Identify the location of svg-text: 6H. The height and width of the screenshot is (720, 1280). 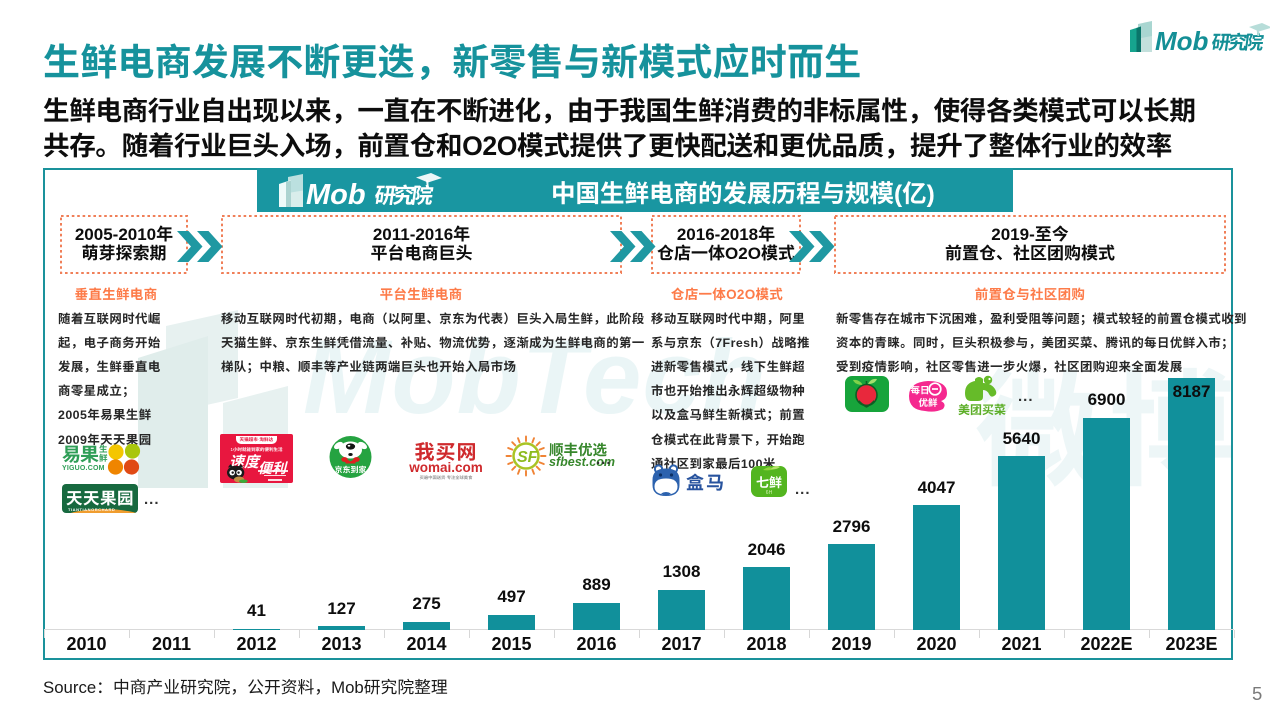
(769, 493).